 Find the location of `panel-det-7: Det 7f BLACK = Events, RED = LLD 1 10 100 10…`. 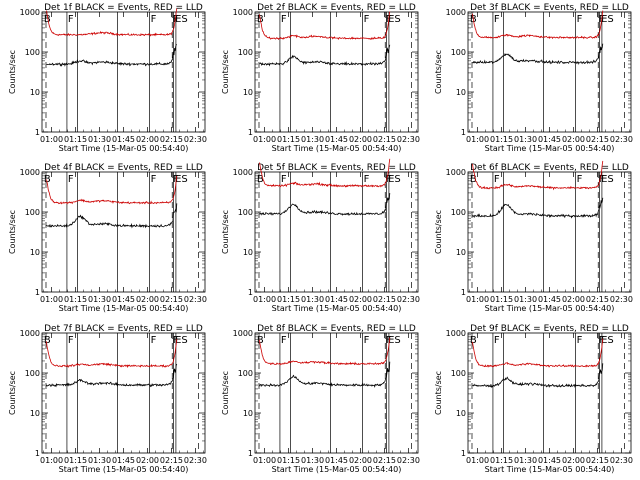

panel-det-7: Det 7f BLACK = Events, RED = LLD 1 10 100 10… is located at coordinates (107, 399).